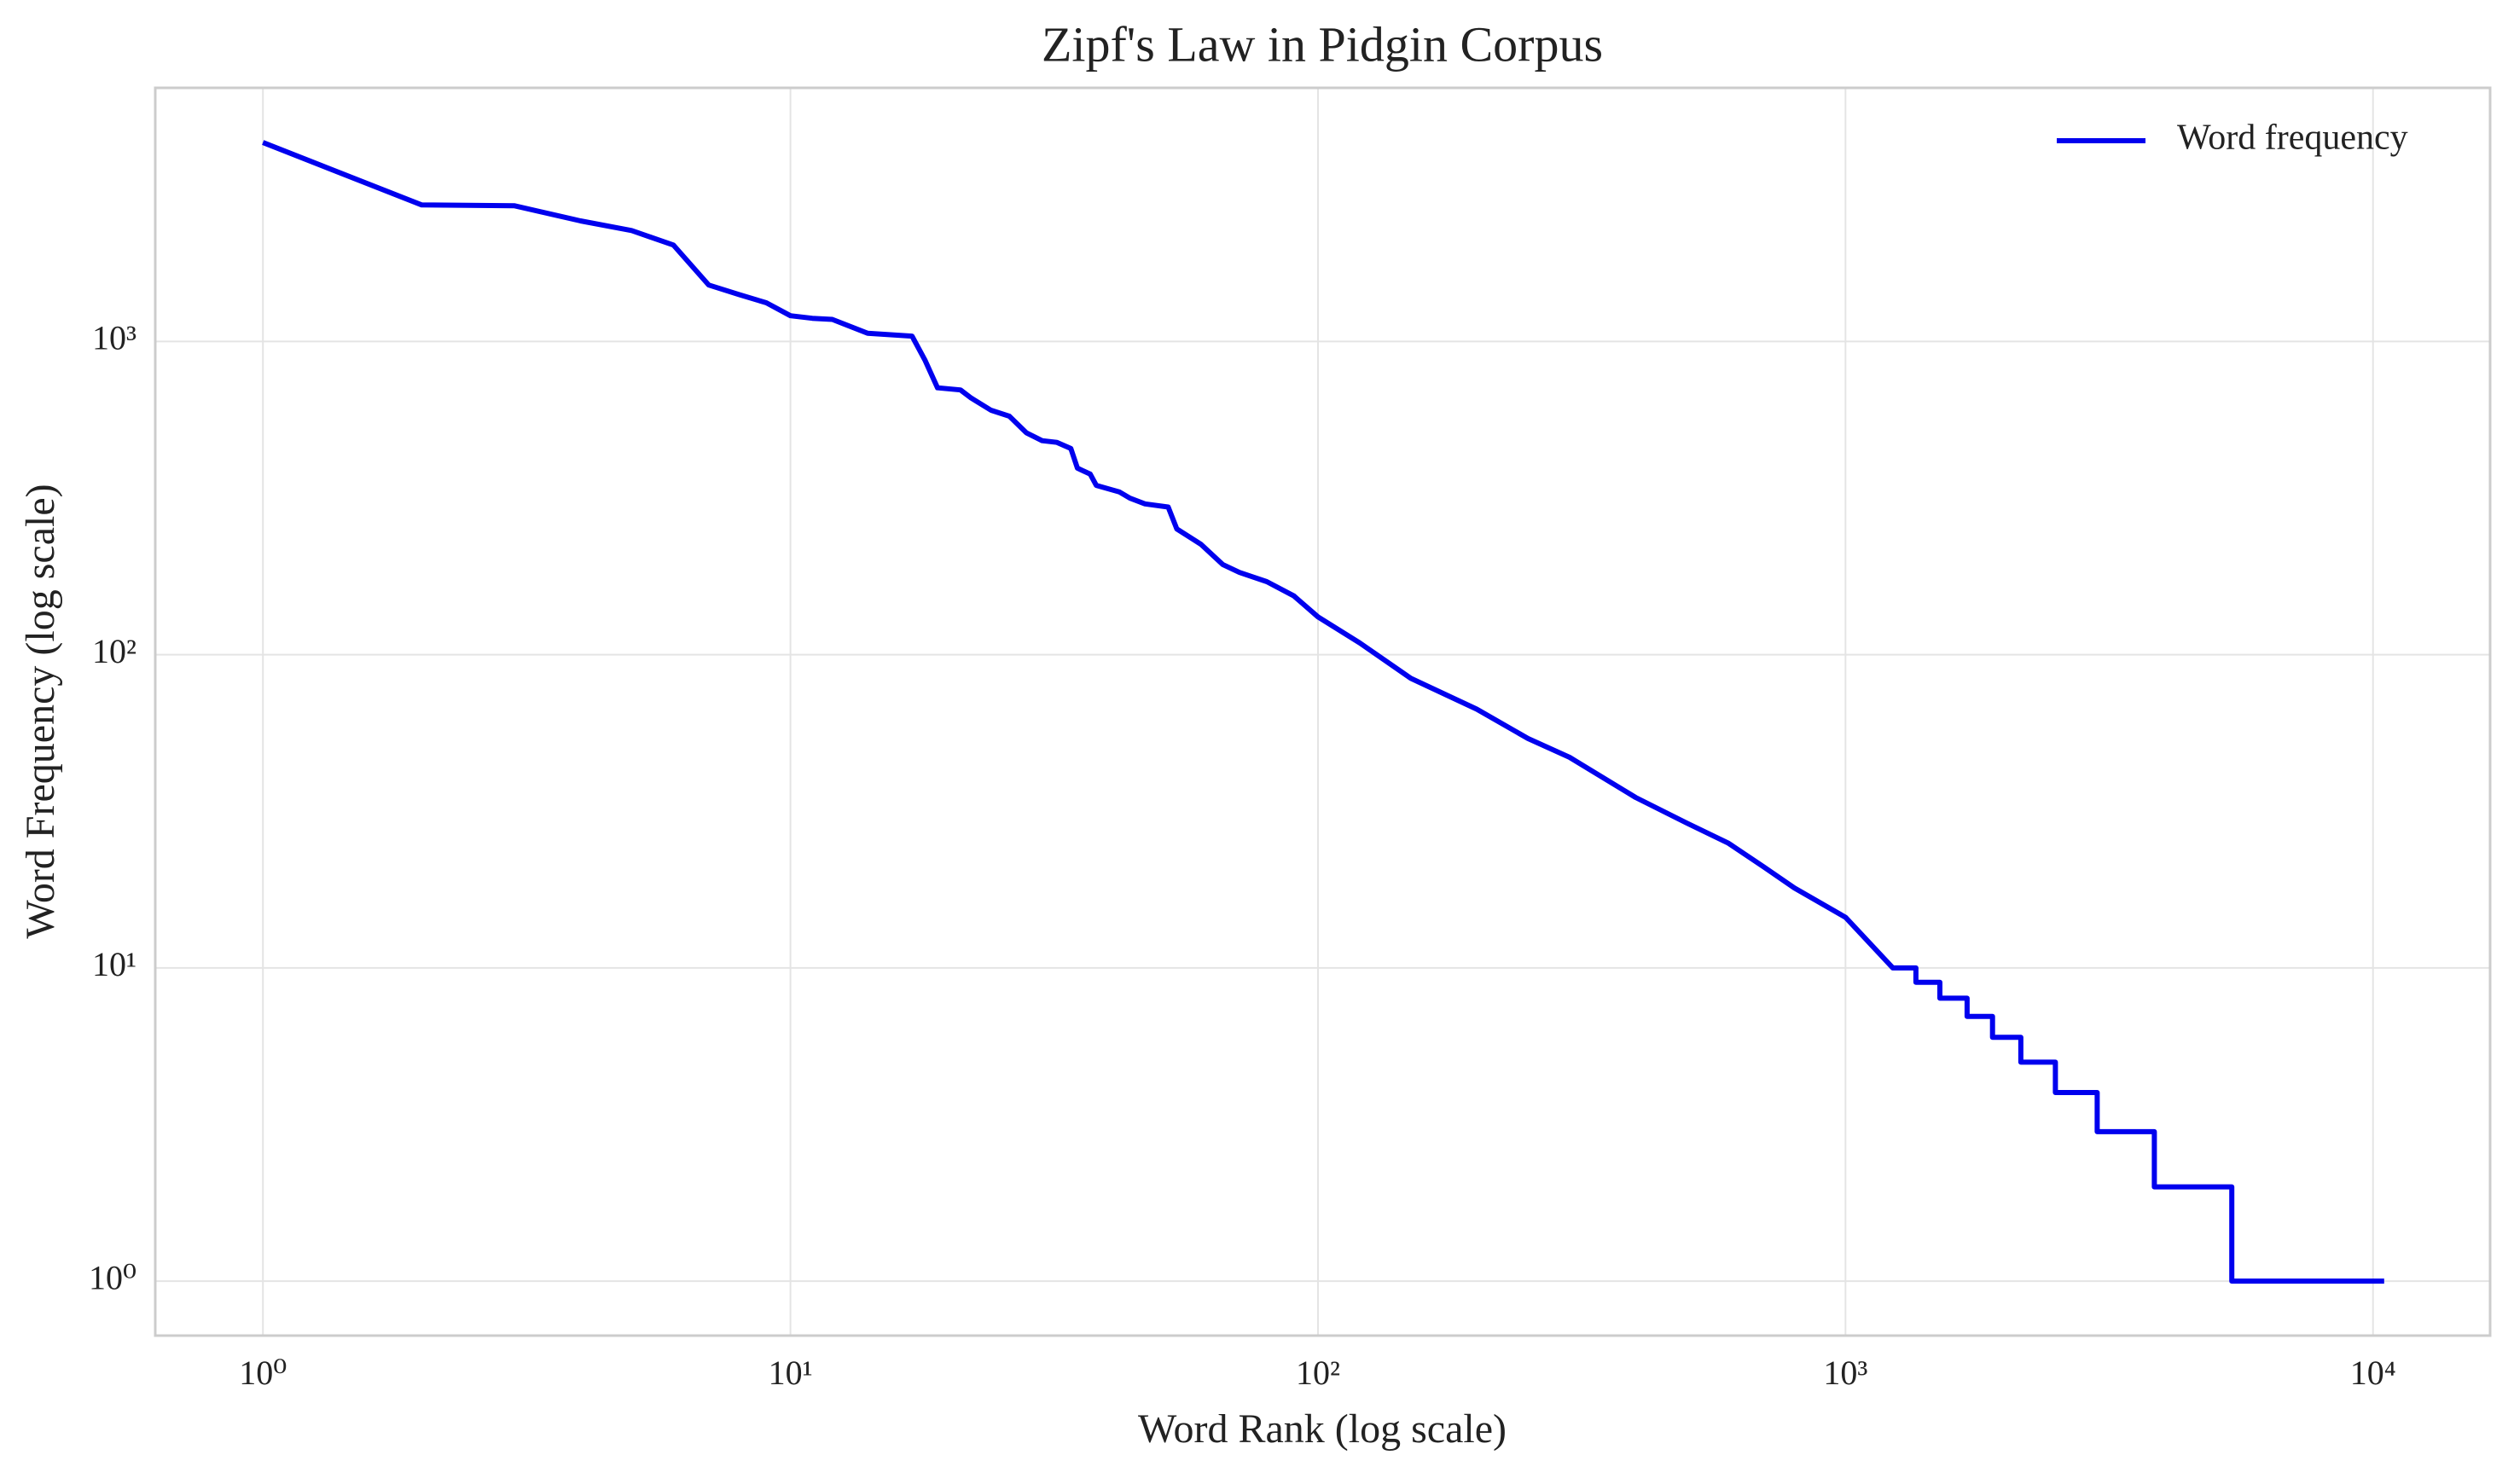  I want to click on x-tick-label: 10¹, so click(791, 1373).